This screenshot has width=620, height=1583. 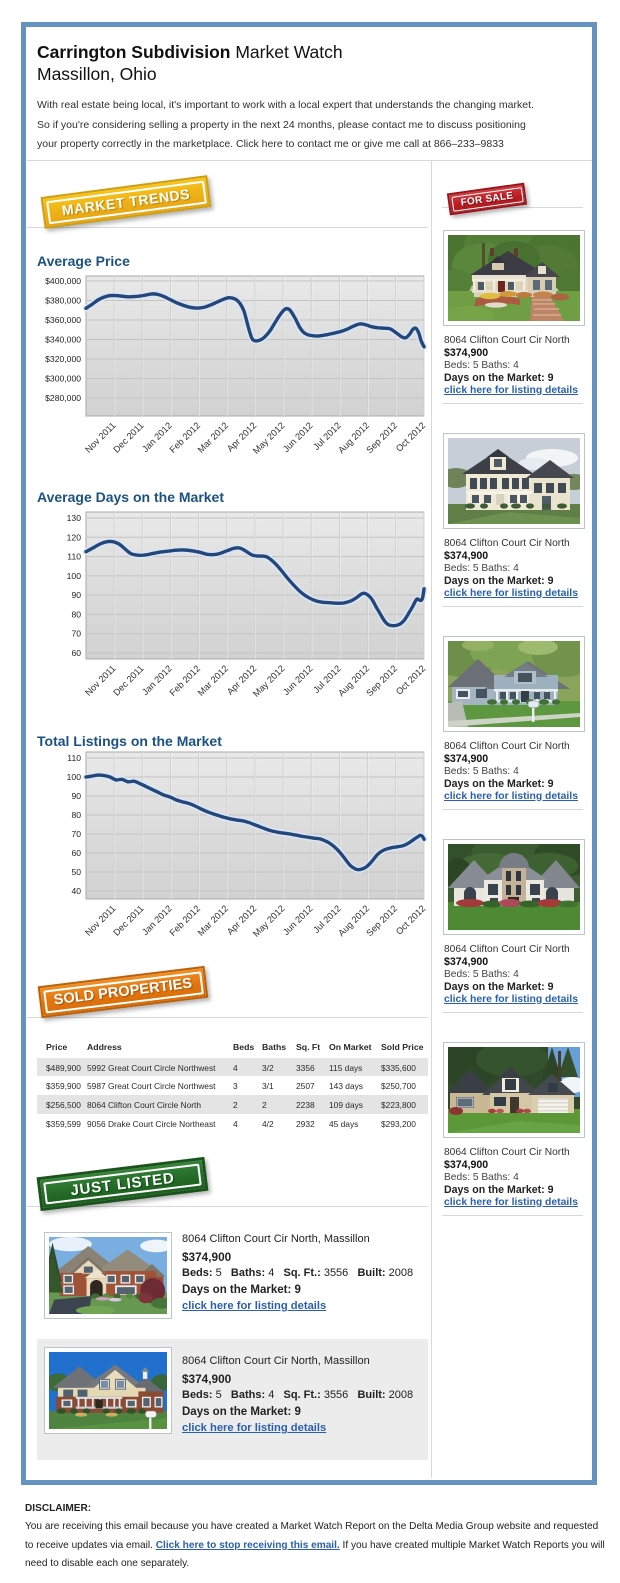 What do you see at coordinates (63, 379) in the screenshot?
I see `svg-text: $300,000` at bounding box center [63, 379].